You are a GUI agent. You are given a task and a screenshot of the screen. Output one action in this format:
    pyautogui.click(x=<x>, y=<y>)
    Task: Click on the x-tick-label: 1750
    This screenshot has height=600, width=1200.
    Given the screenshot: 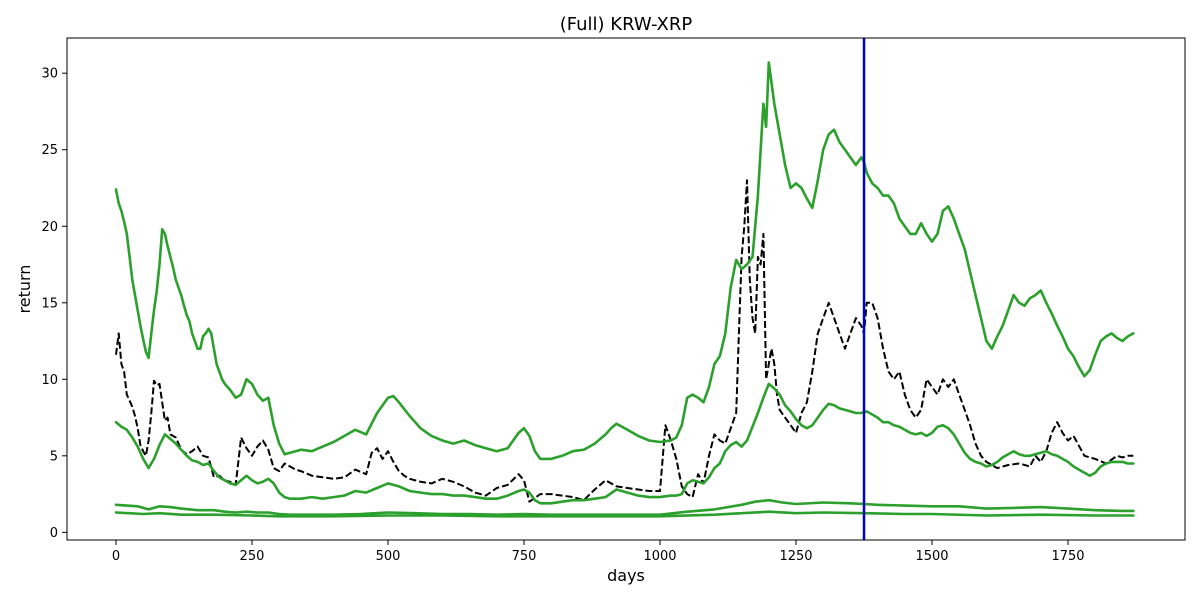 What is the action you would take?
    pyautogui.click(x=1067, y=556)
    